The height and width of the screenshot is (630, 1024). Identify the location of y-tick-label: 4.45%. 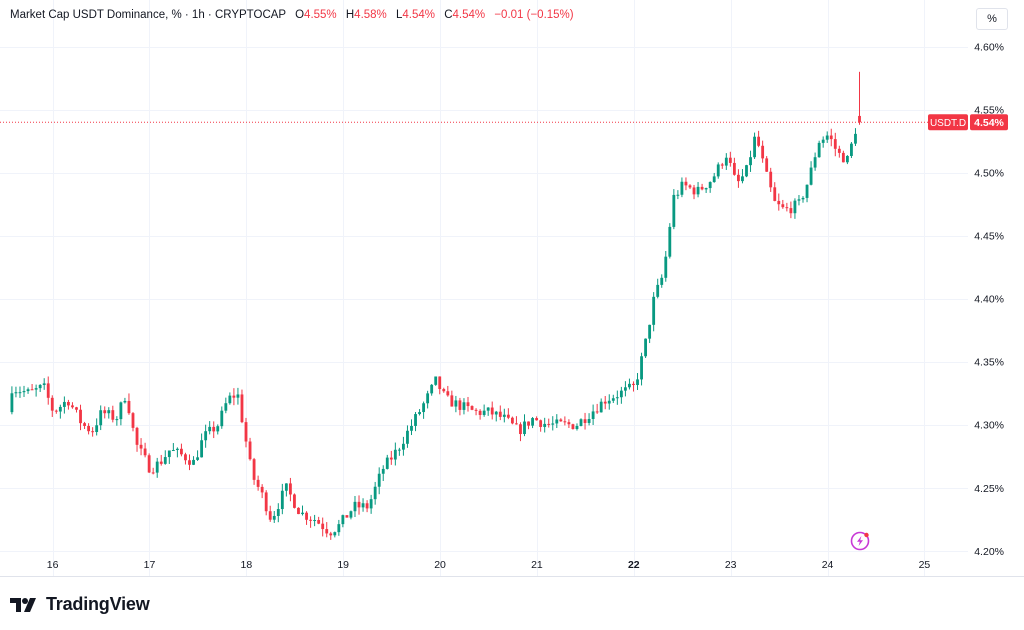
(989, 237).